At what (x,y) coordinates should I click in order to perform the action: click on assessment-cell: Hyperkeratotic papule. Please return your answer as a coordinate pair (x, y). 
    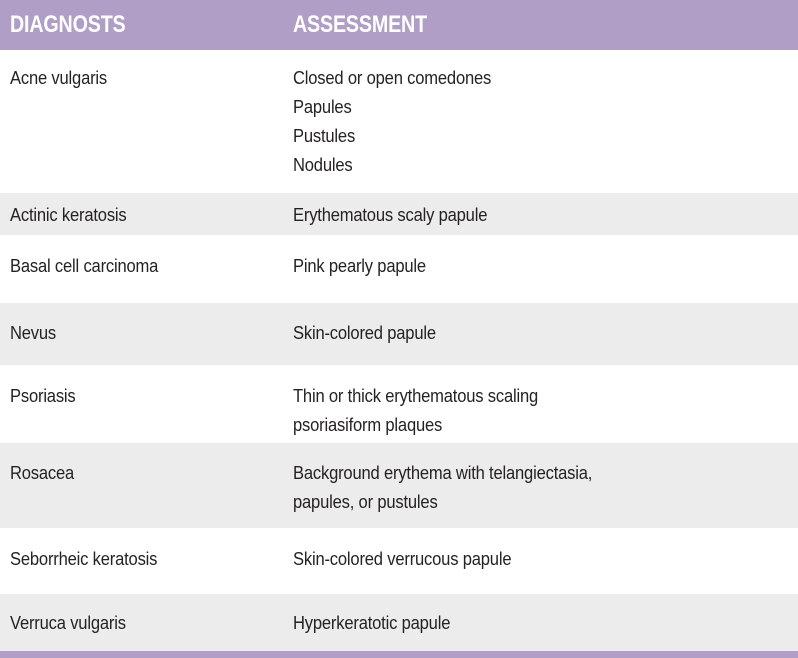
    Looking at the image, I should click on (545, 630).